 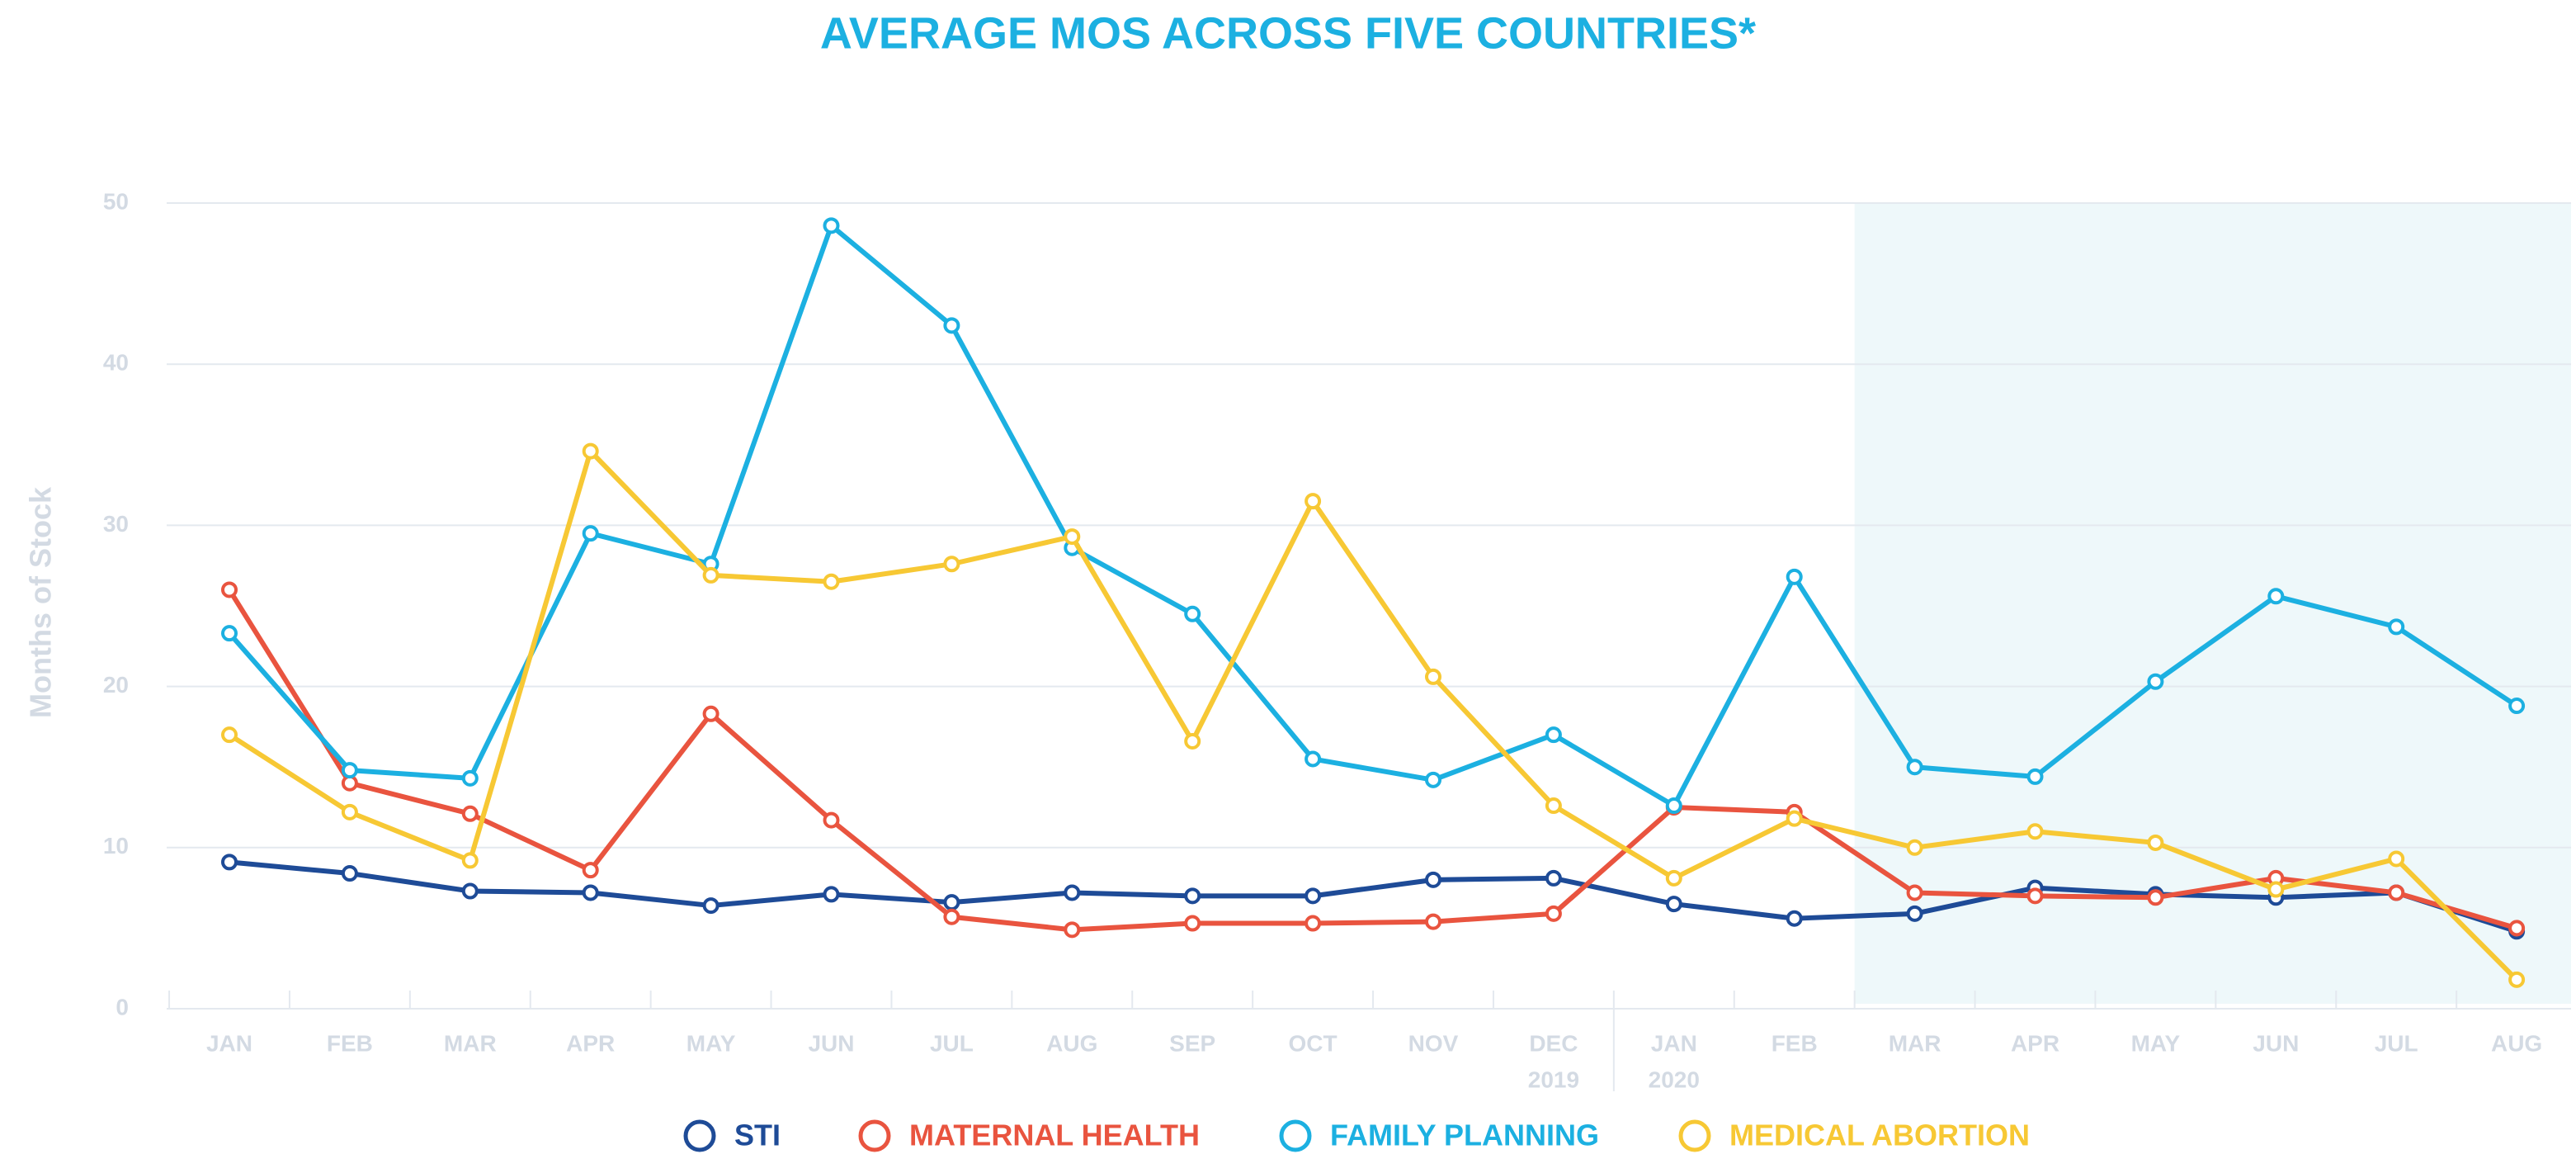 I want to click on series-line, so click(x=1373, y=896).